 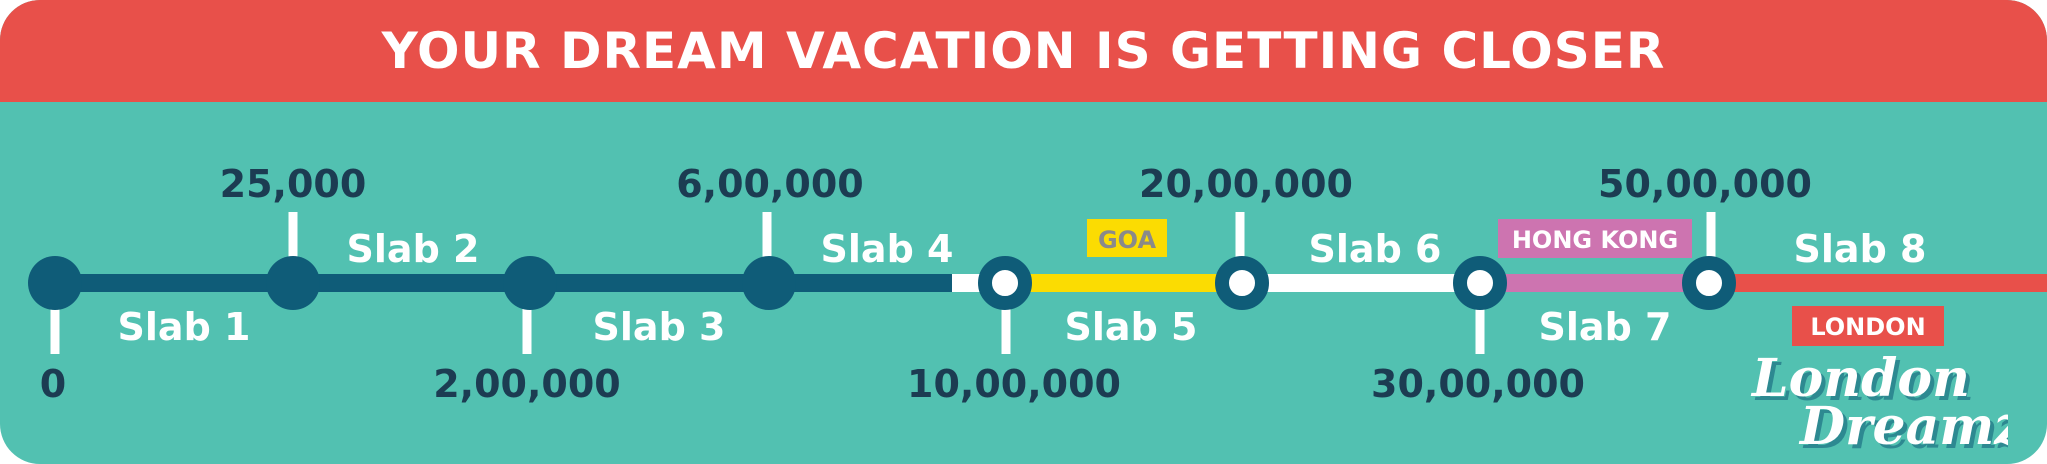 I want to click on slab-label-4: Slab 4, so click(x=887, y=249).